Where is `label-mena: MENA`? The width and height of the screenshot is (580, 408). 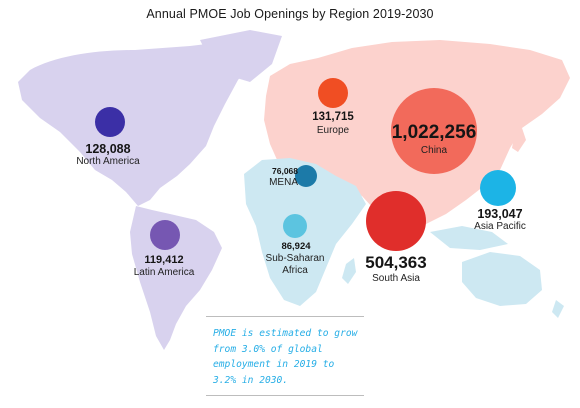 label-mena: MENA is located at coordinates (283, 182).